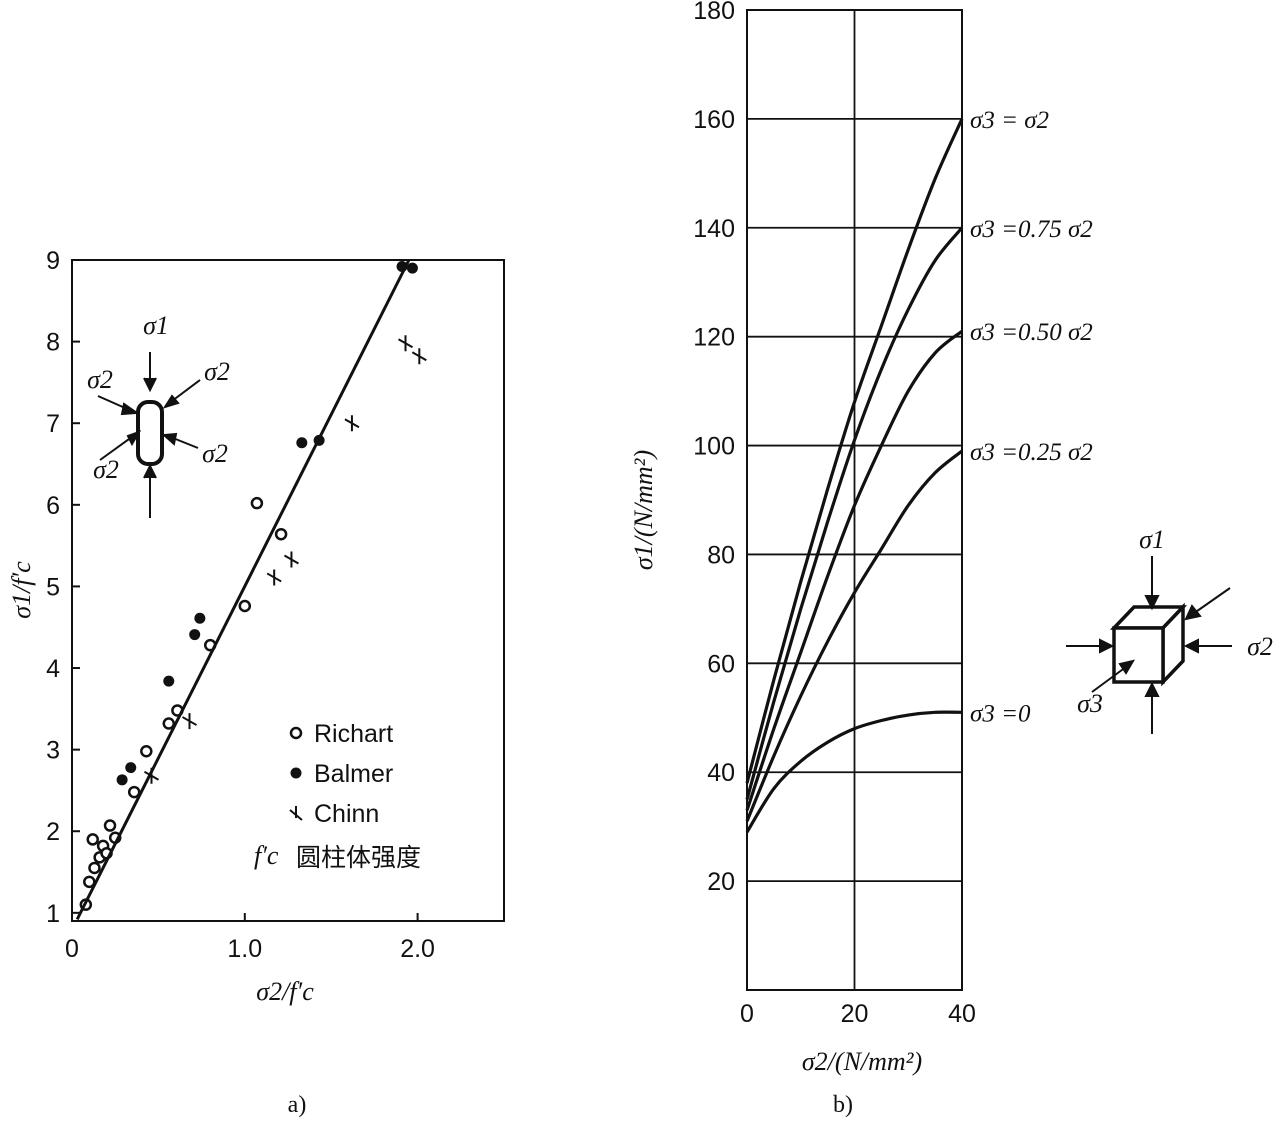 The height and width of the screenshot is (1122, 1277). What do you see at coordinates (721, 555) in the screenshot?
I see `y-tick-label: 80` at bounding box center [721, 555].